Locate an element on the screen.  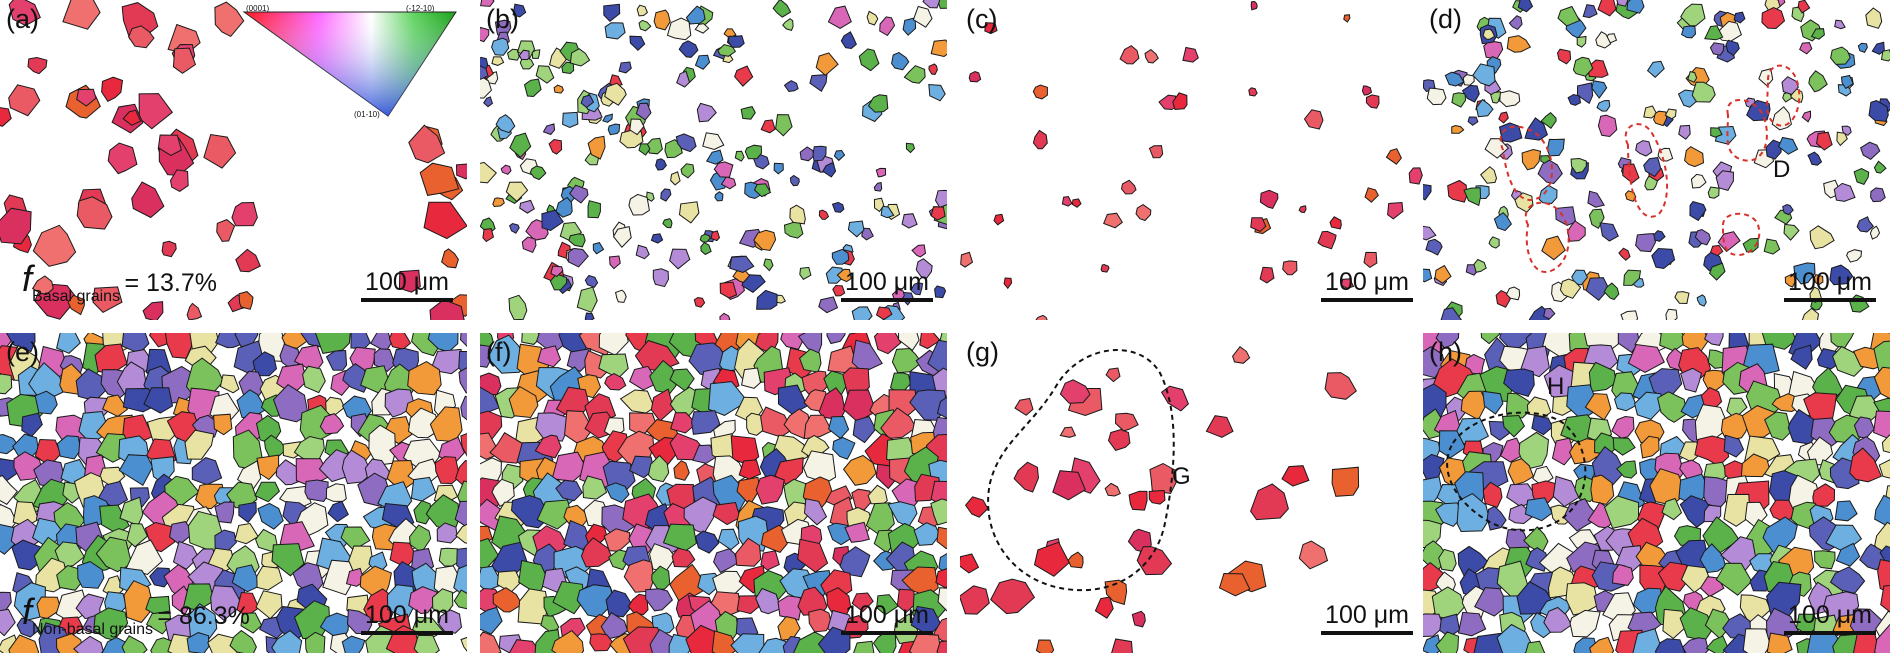
panel-label: (h) is located at coordinates (1445, 352).